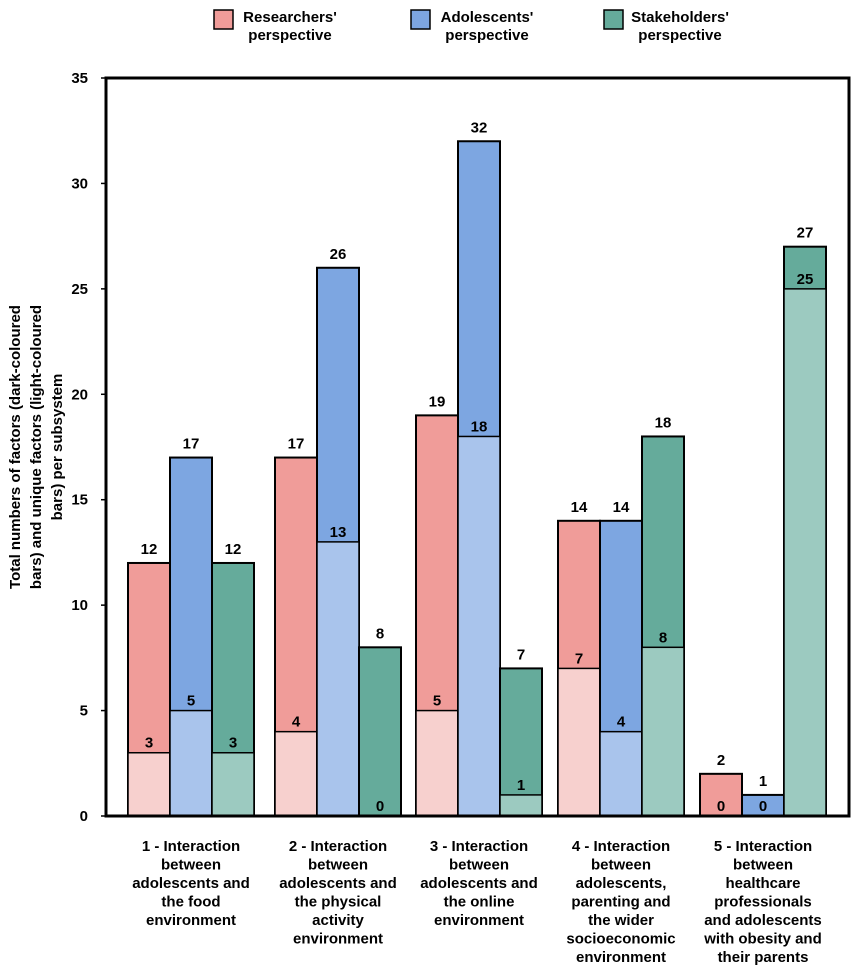 Image resolution: width=851 pixels, height=975 pixels. What do you see at coordinates (621, 883) in the screenshot?
I see `x-category-label-line: adolescents,` at bounding box center [621, 883].